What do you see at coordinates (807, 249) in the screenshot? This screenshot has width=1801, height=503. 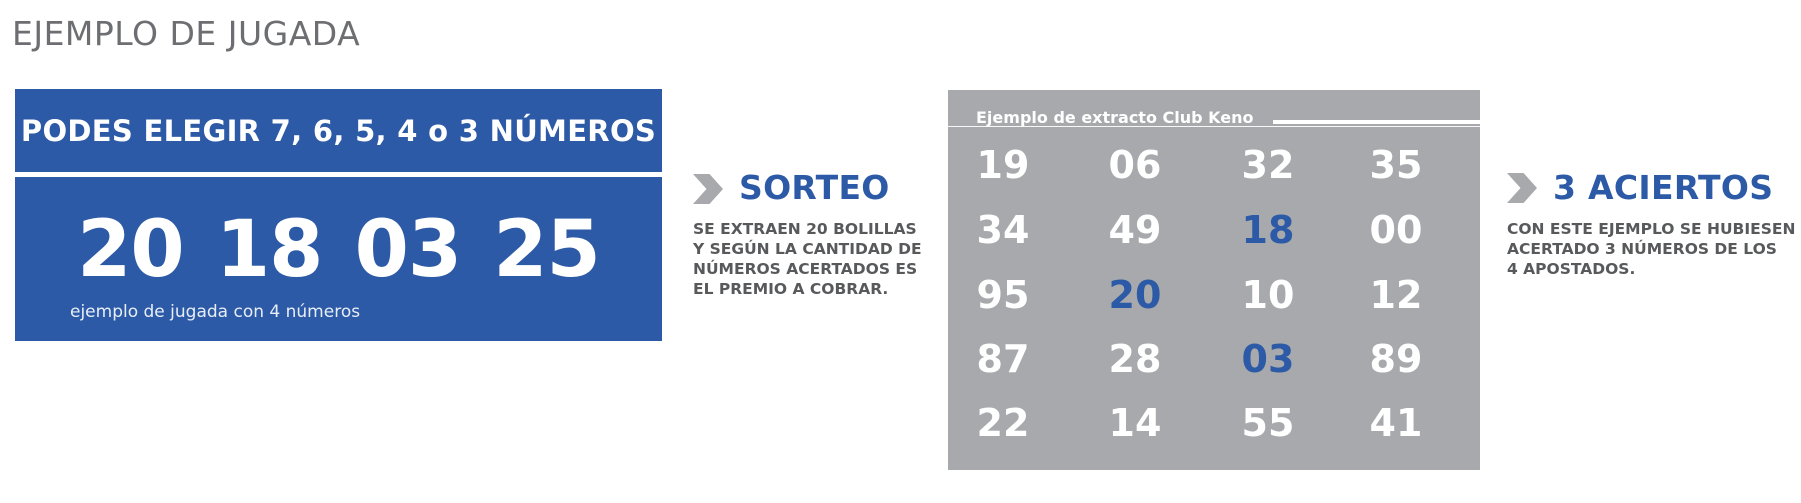 I see `sorteo-line: Y SEGÚN LA CANTIDAD DE` at bounding box center [807, 249].